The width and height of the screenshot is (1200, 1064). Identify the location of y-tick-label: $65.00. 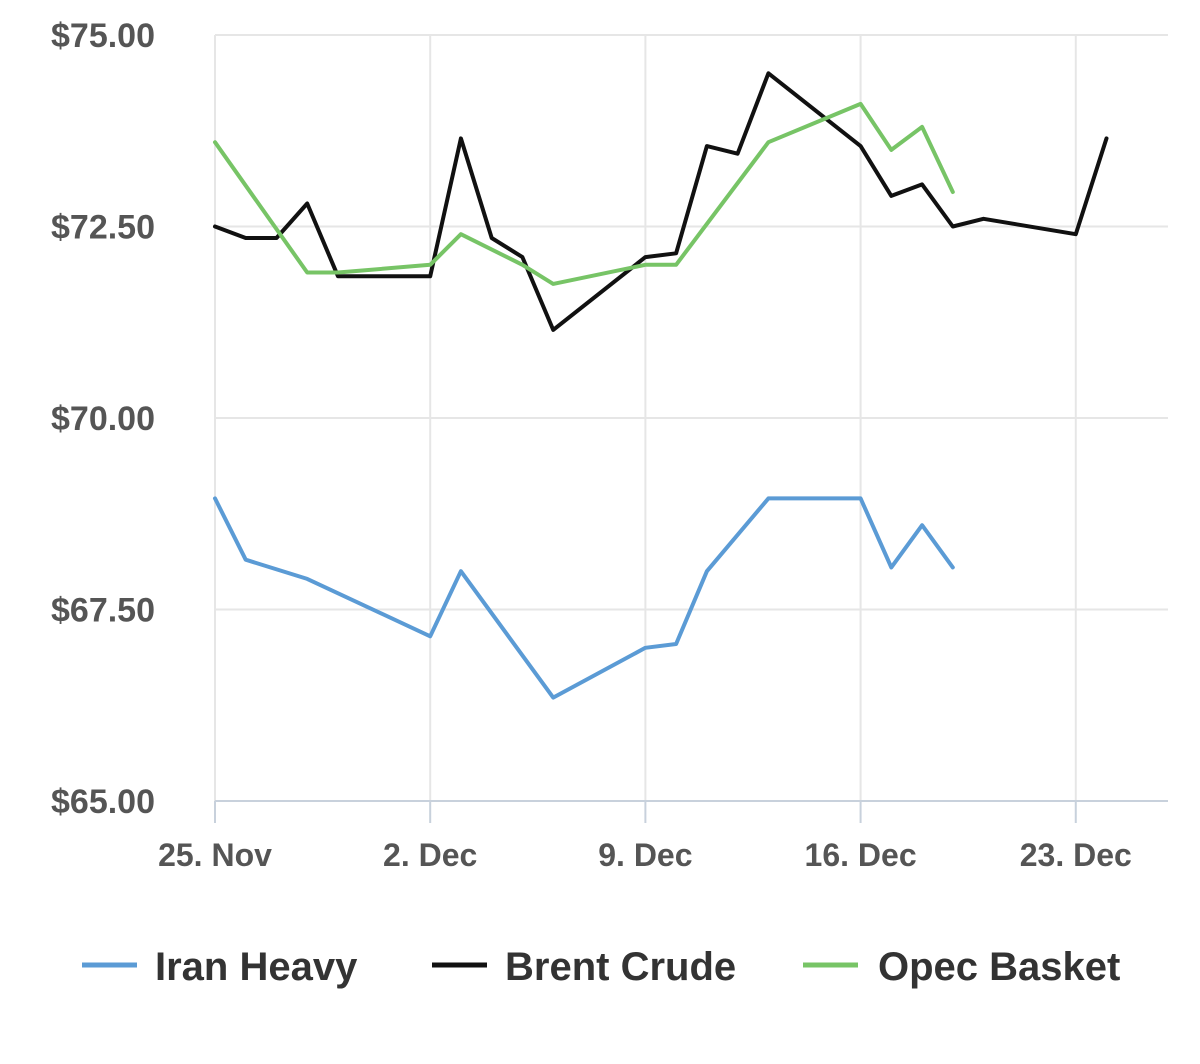
(103, 802).